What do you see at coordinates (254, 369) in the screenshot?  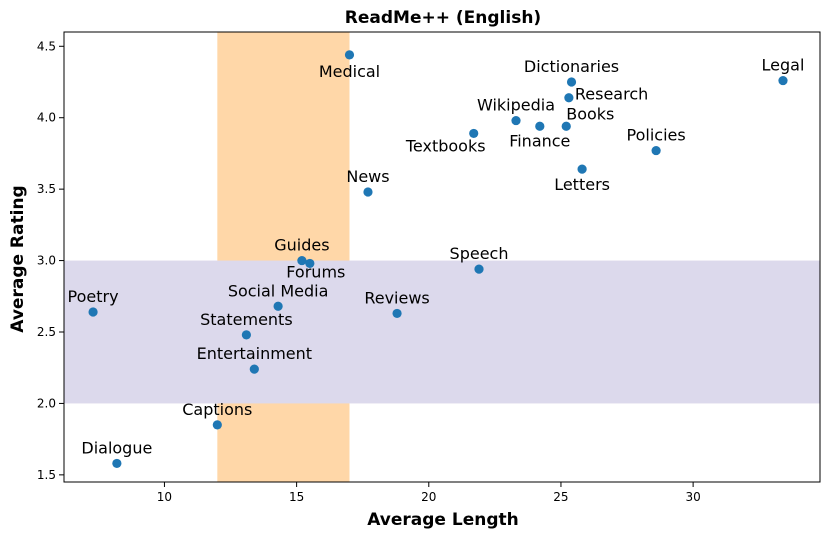 I see `point-entertainment` at bounding box center [254, 369].